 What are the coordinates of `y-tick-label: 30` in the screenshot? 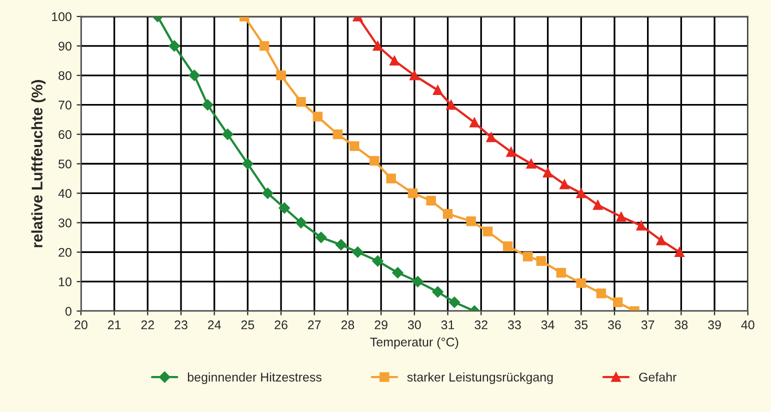 It's located at (65, 223).